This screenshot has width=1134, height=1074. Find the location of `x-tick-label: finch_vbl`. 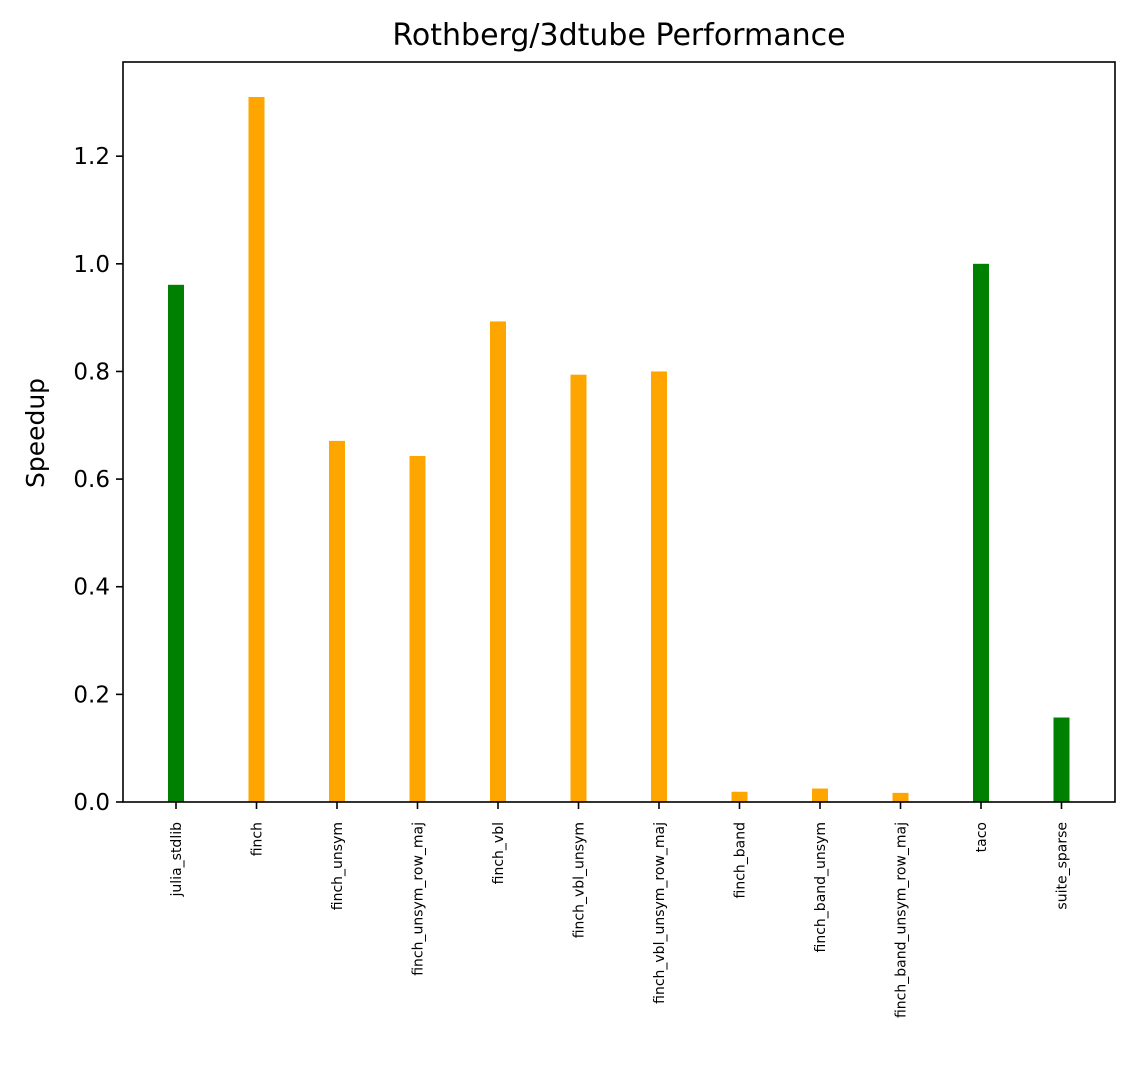

x-tick-label: finch_vbl is located at coordinates (499, 853).